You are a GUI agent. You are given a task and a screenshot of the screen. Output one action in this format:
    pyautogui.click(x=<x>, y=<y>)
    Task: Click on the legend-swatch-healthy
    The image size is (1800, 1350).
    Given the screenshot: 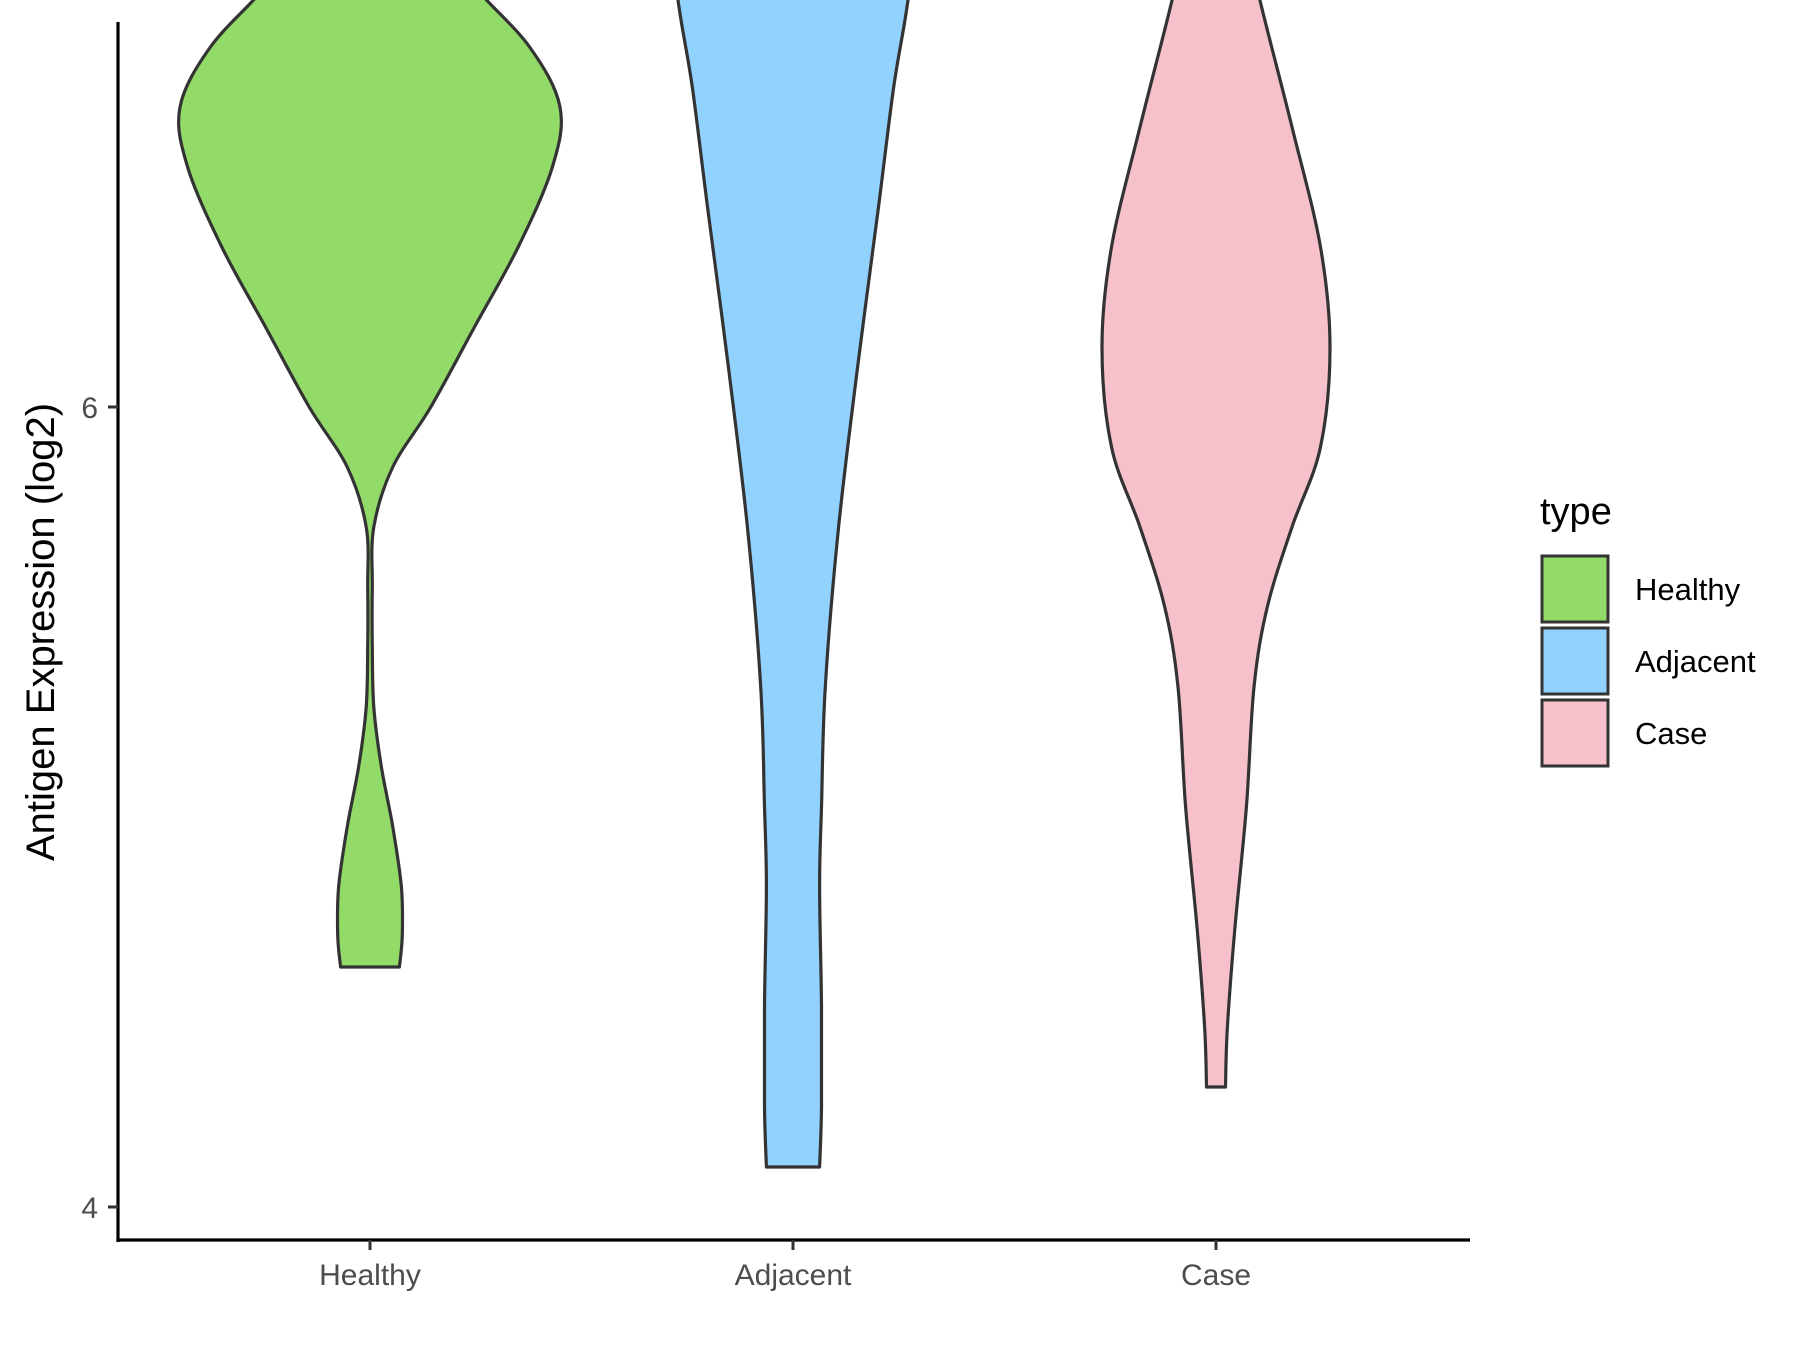 What is the action you would take?
    pyautogui.click(x=1575, y=589)
    